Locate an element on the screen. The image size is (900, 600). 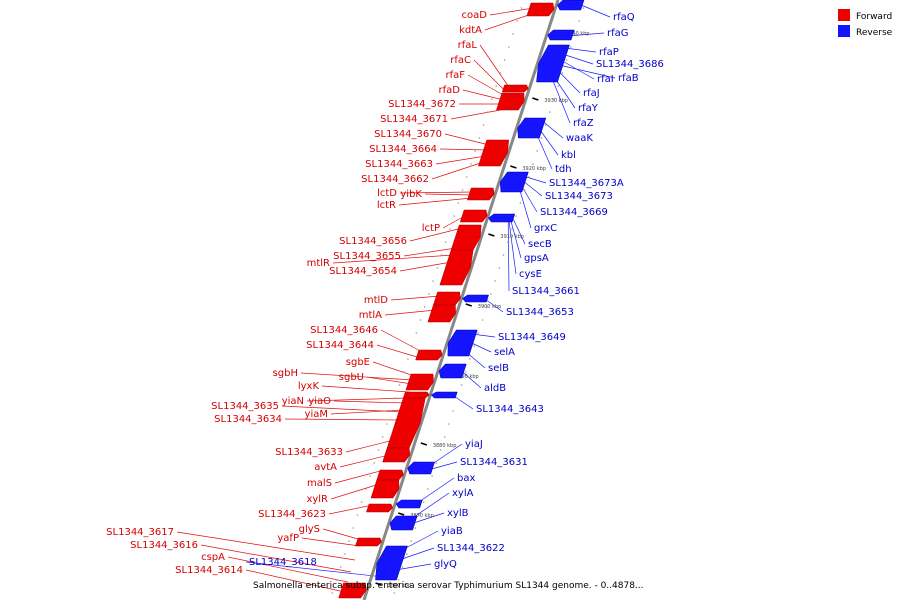
gene-label-sl1344-3656: SL1344_3656 is located at coordinates (373, 241).